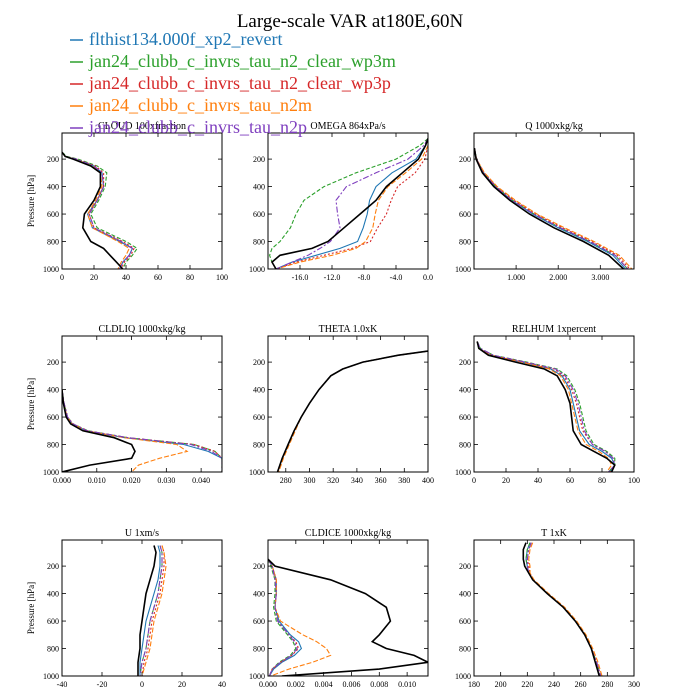  What do you see at coordinates (581, 684) in the screenshot?
I see `x-tick-label: 260` at bounding box center [581, 684].